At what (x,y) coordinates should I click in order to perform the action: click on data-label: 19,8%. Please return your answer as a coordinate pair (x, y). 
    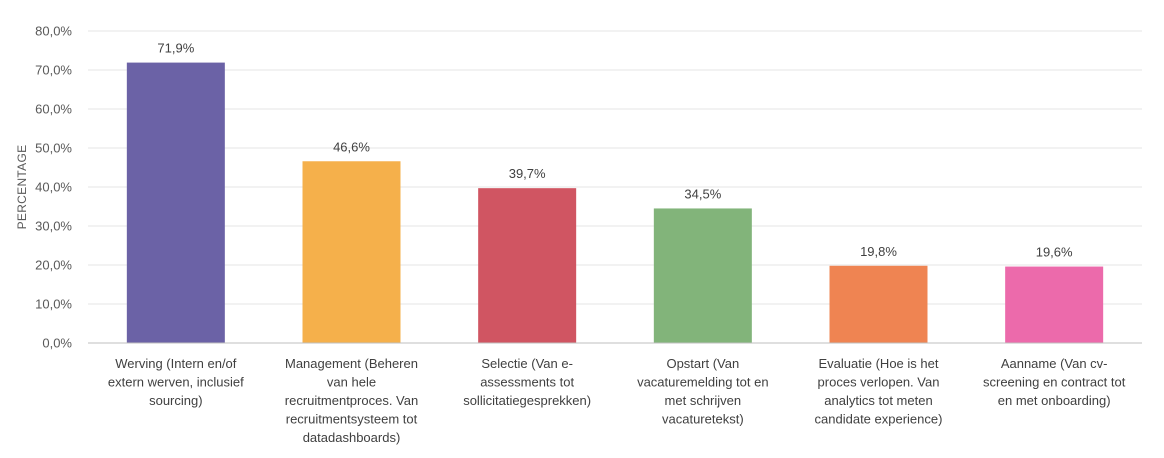
    Looking at the image, I should click on (878, 251).